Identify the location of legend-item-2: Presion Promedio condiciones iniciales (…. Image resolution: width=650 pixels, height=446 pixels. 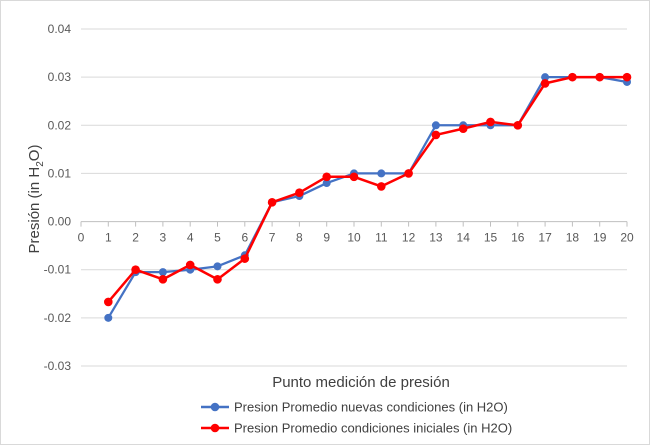
(356, 428).